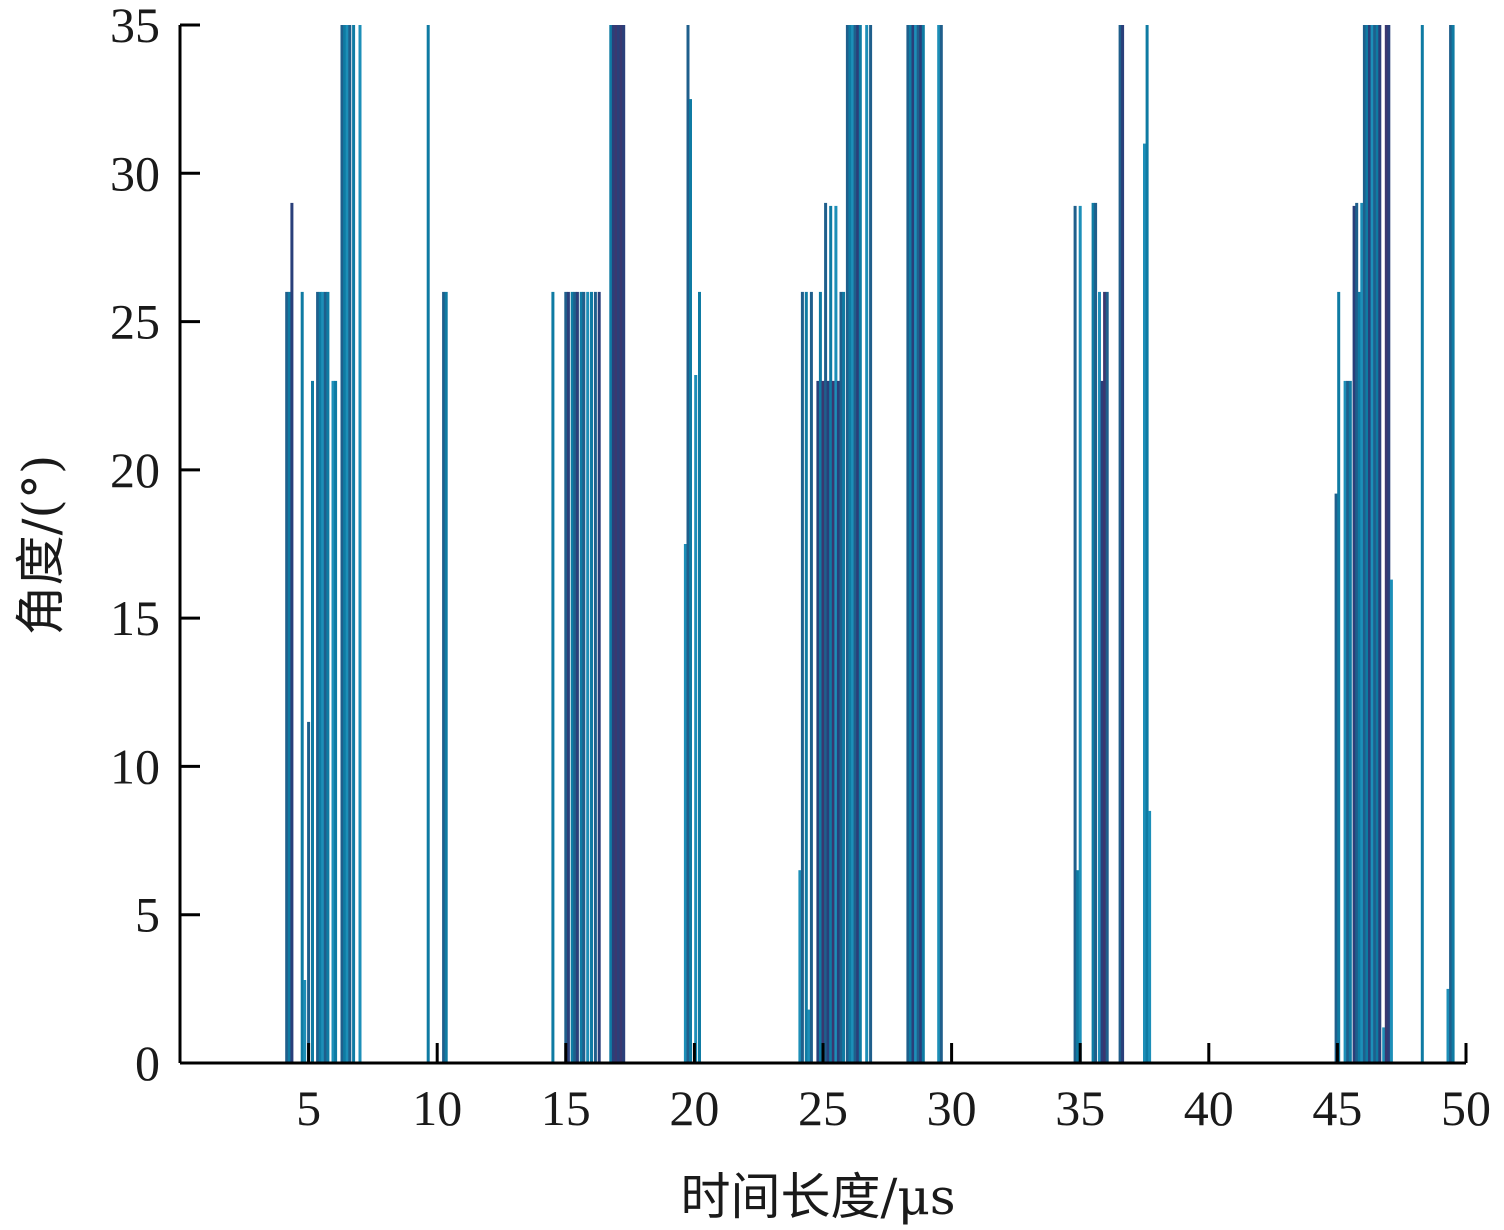 This screenshot has height=1230, width=1504. Describe the element at coordinates (952, 1108) in the screenshot. I see `x-tick-label-30: 30` at that location.